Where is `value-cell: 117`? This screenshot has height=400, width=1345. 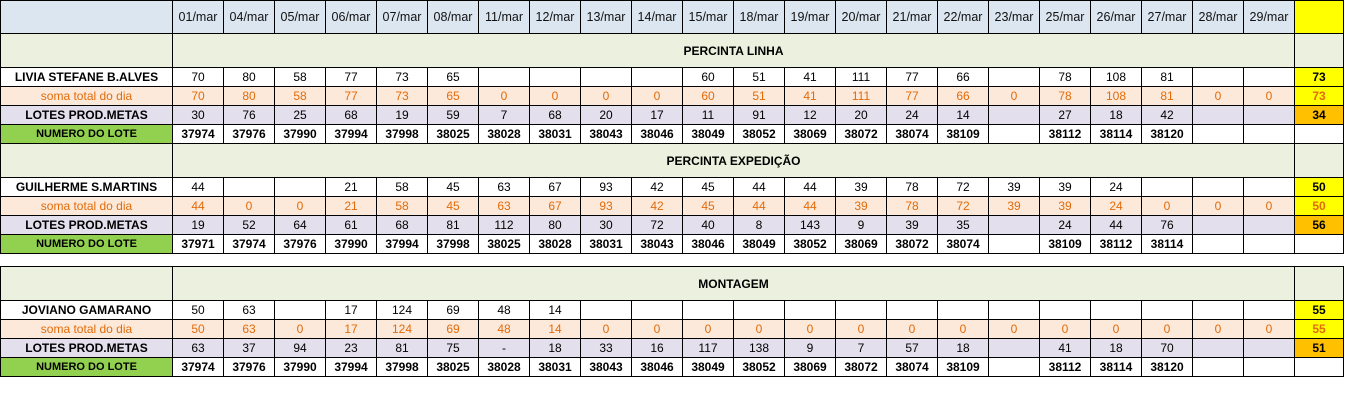 value-cell: 117 is located at coordinates (708, 348).